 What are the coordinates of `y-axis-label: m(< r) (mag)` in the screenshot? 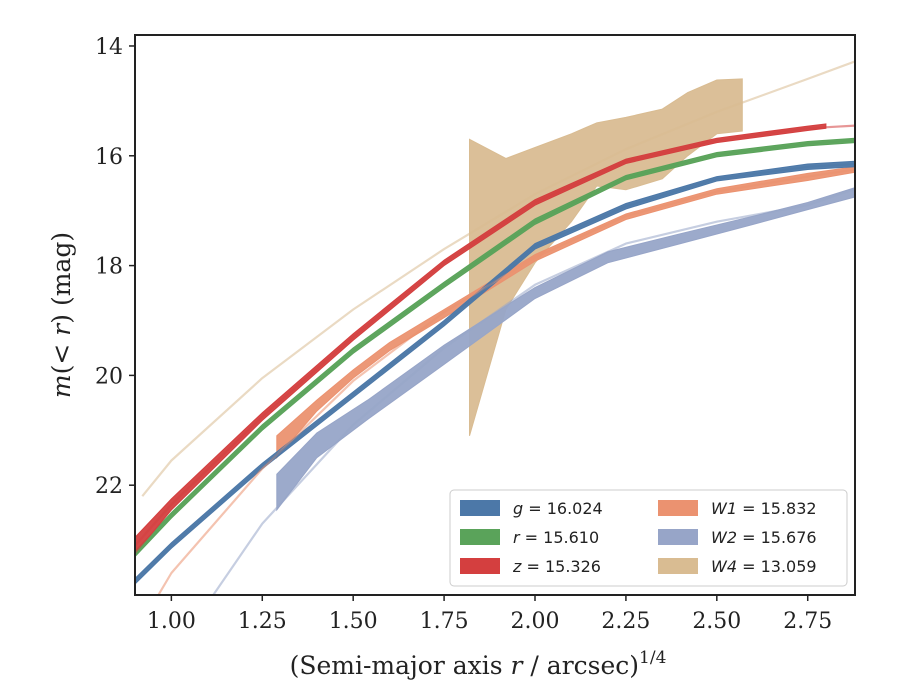 It's located at (61, 315).